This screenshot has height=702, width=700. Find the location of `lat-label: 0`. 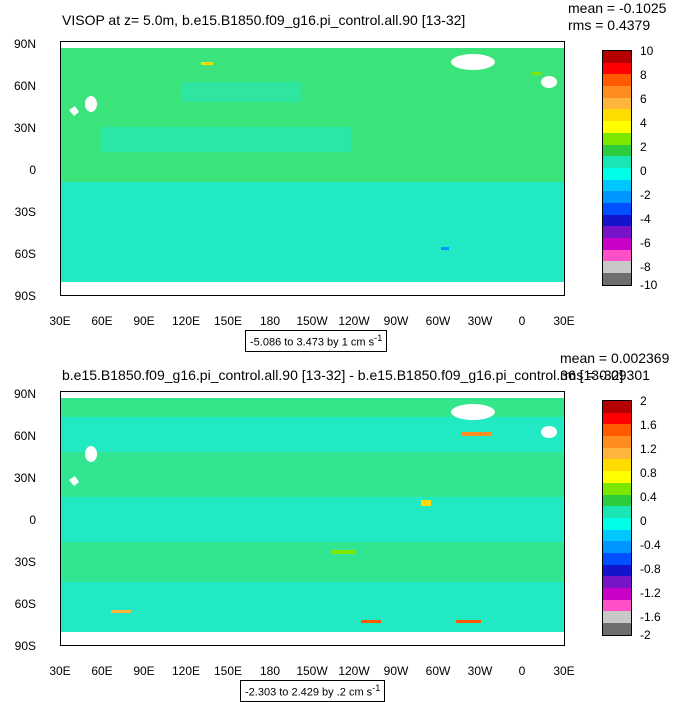

lat-label: 0 is located at coordinates (32, 170).